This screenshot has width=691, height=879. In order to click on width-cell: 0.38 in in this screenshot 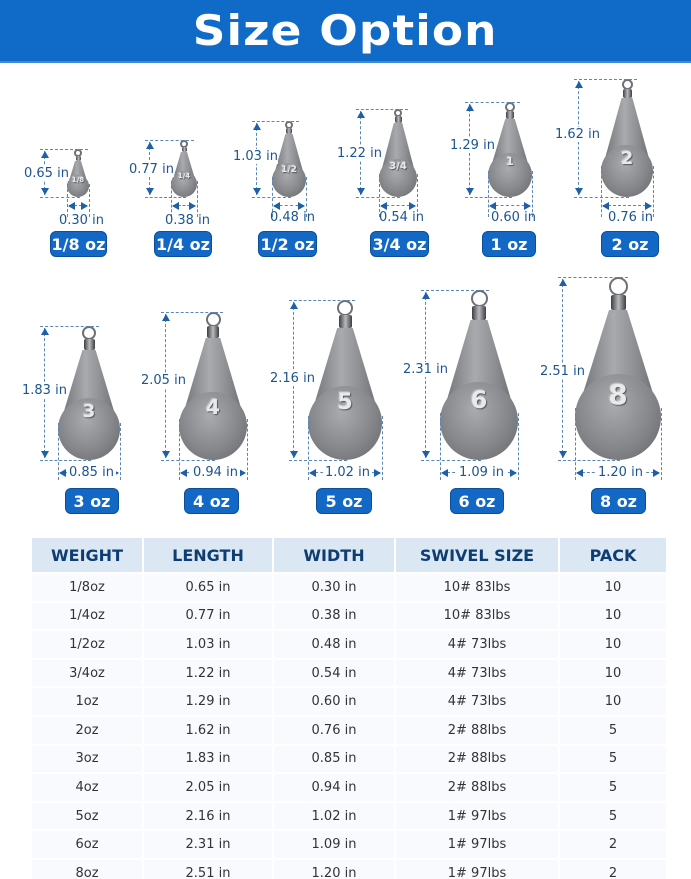, I will do `click(334, 616)`.